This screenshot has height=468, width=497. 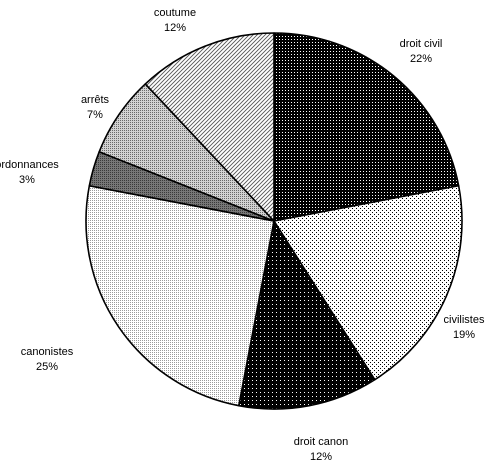 I want to click on slice-label: coutume 12%, so click(x=175, y=20).